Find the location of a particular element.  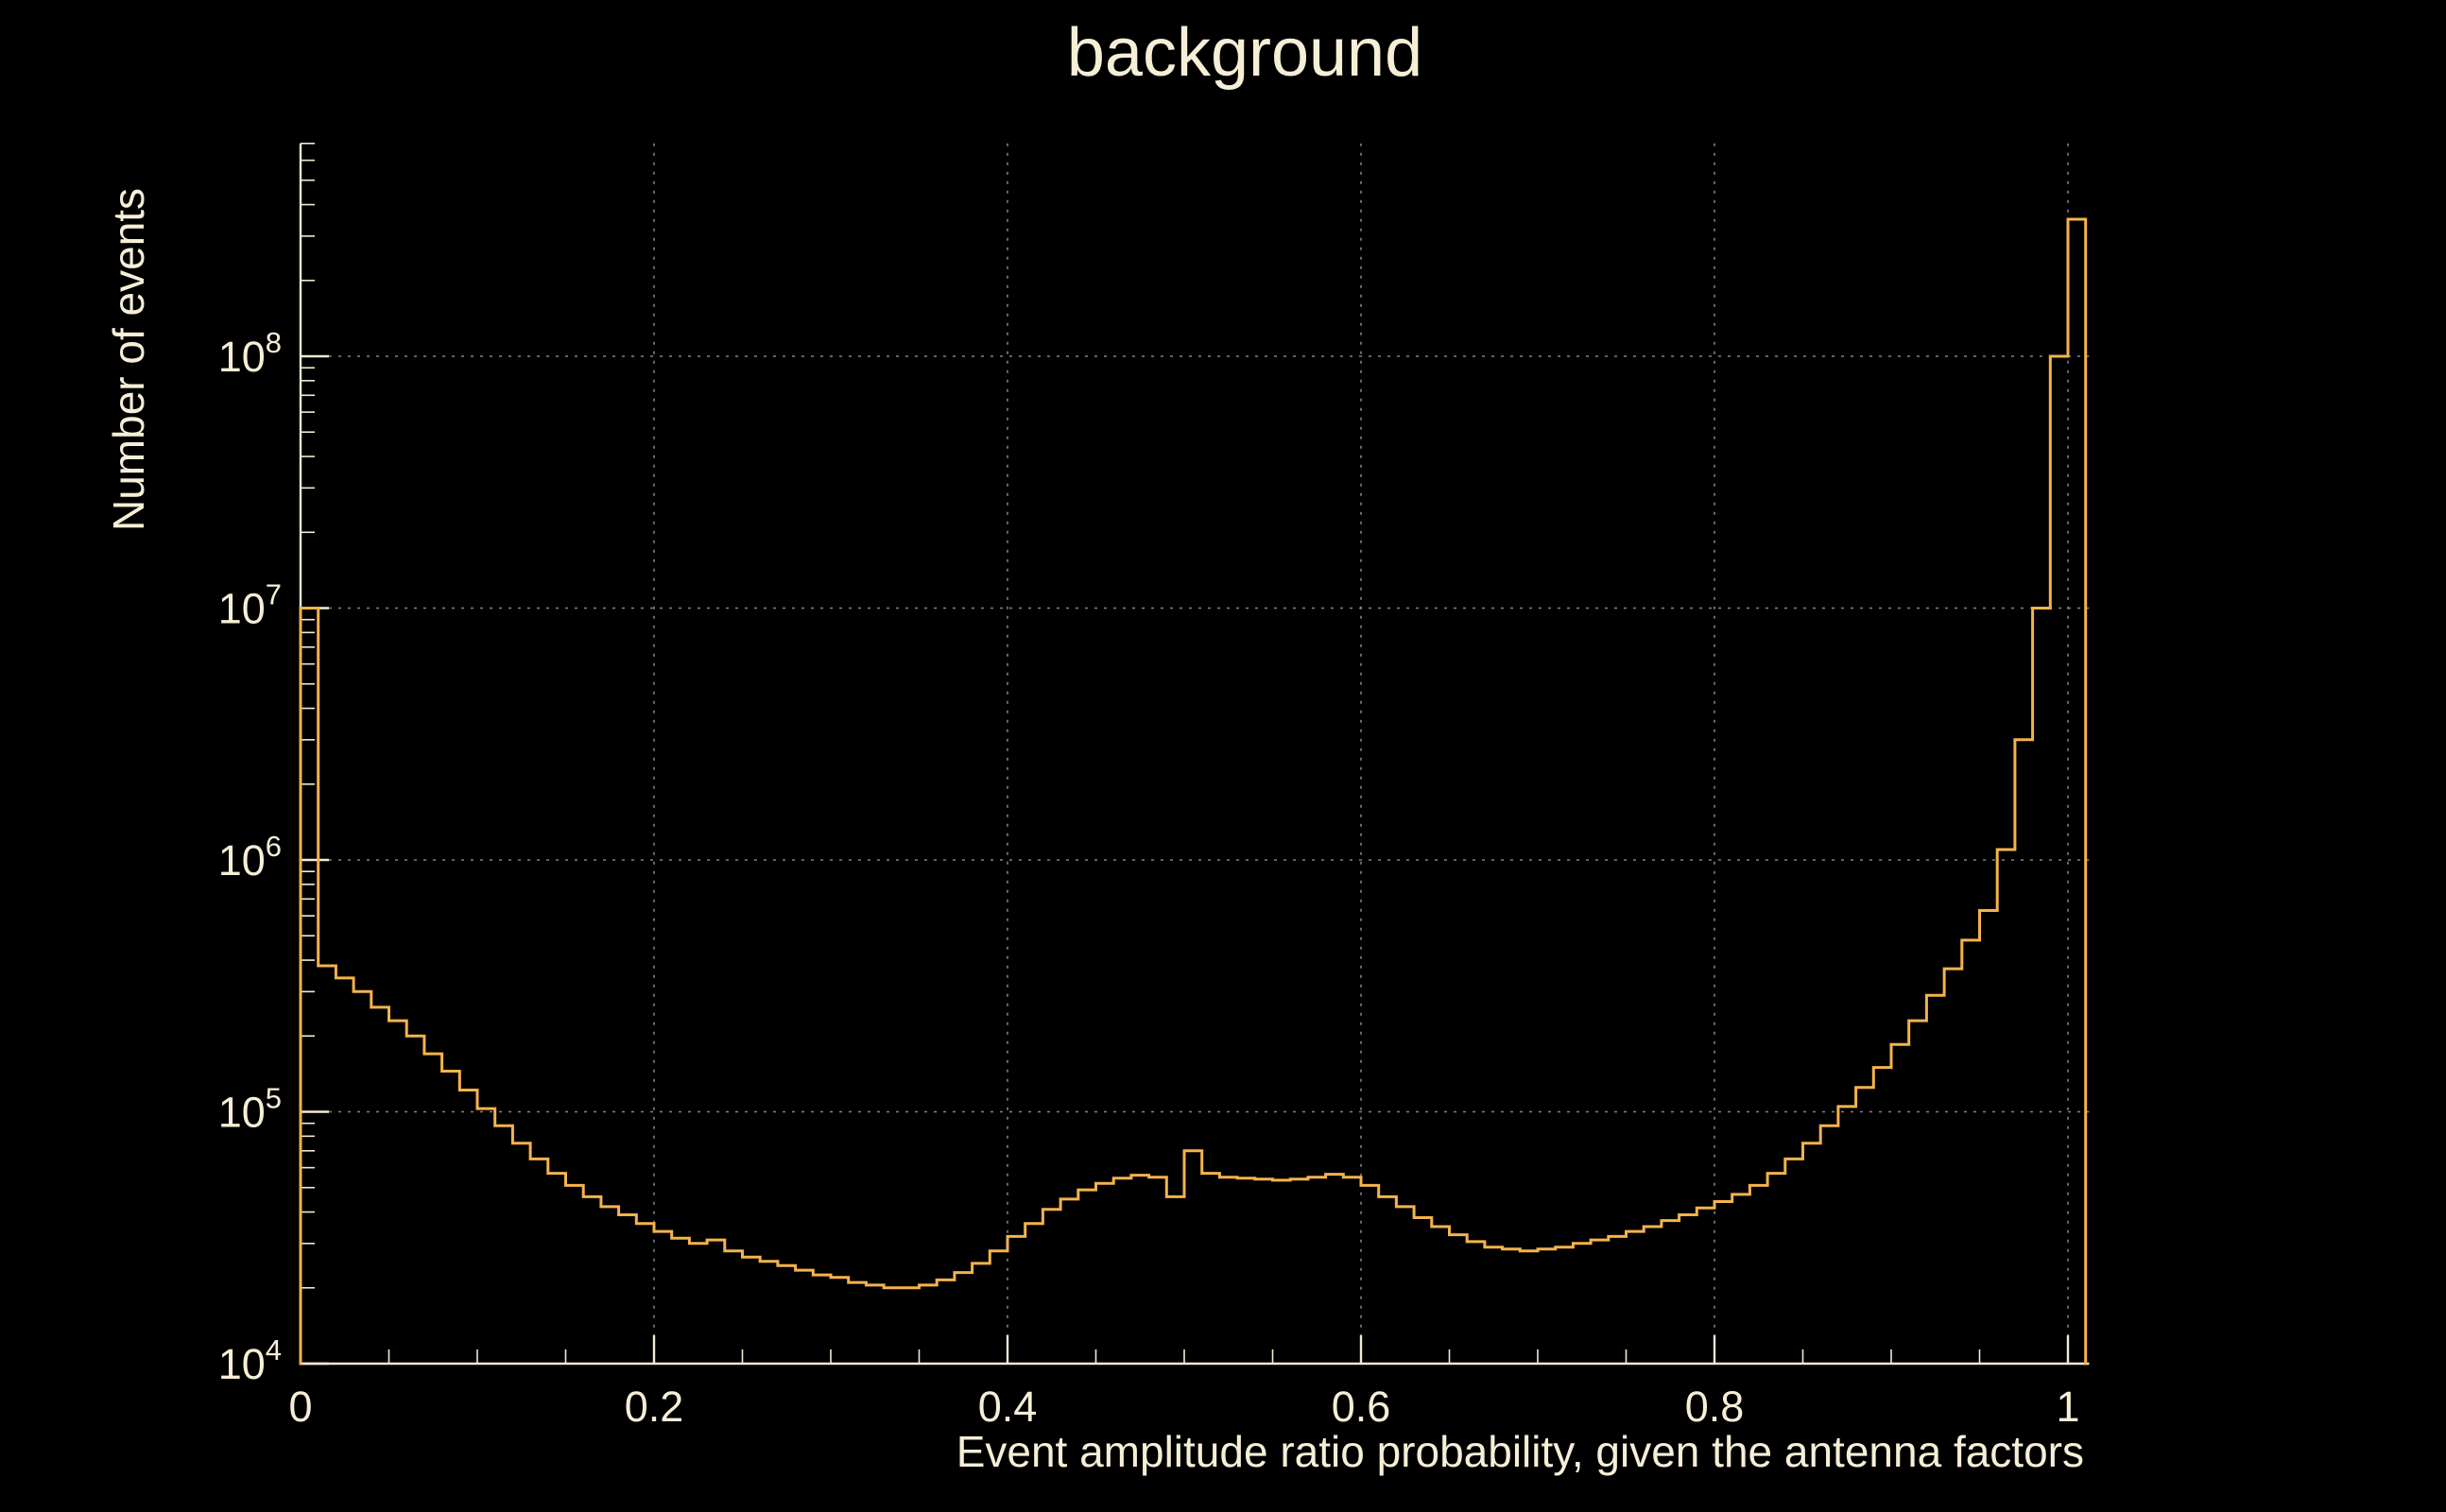

svg-text: 10⁶ is located at coordinates (250, 857).